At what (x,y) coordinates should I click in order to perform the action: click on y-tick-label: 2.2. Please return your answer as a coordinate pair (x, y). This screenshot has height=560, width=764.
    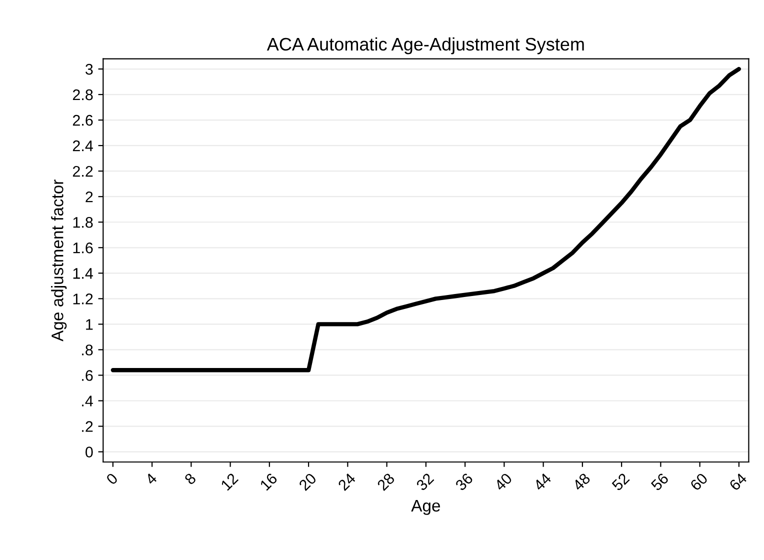
    Looking at the image, I should click on (82, 171).